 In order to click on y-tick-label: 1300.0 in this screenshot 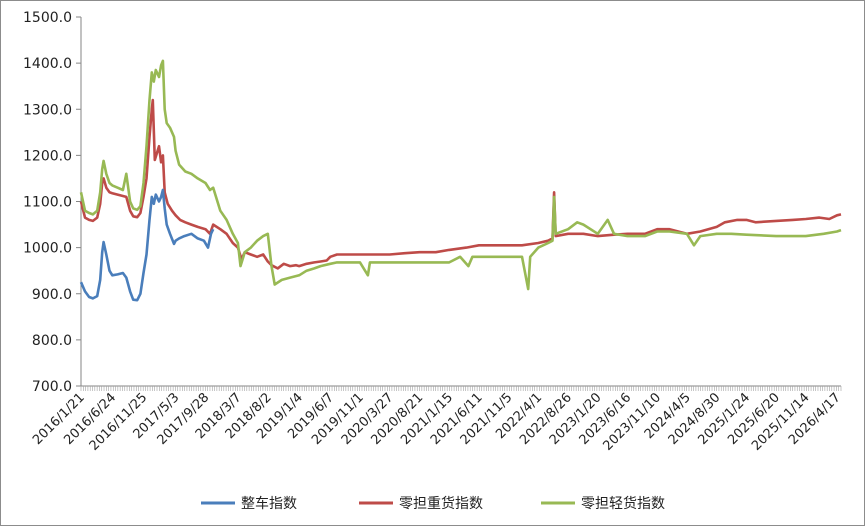, I will do `click(47, 110)`.